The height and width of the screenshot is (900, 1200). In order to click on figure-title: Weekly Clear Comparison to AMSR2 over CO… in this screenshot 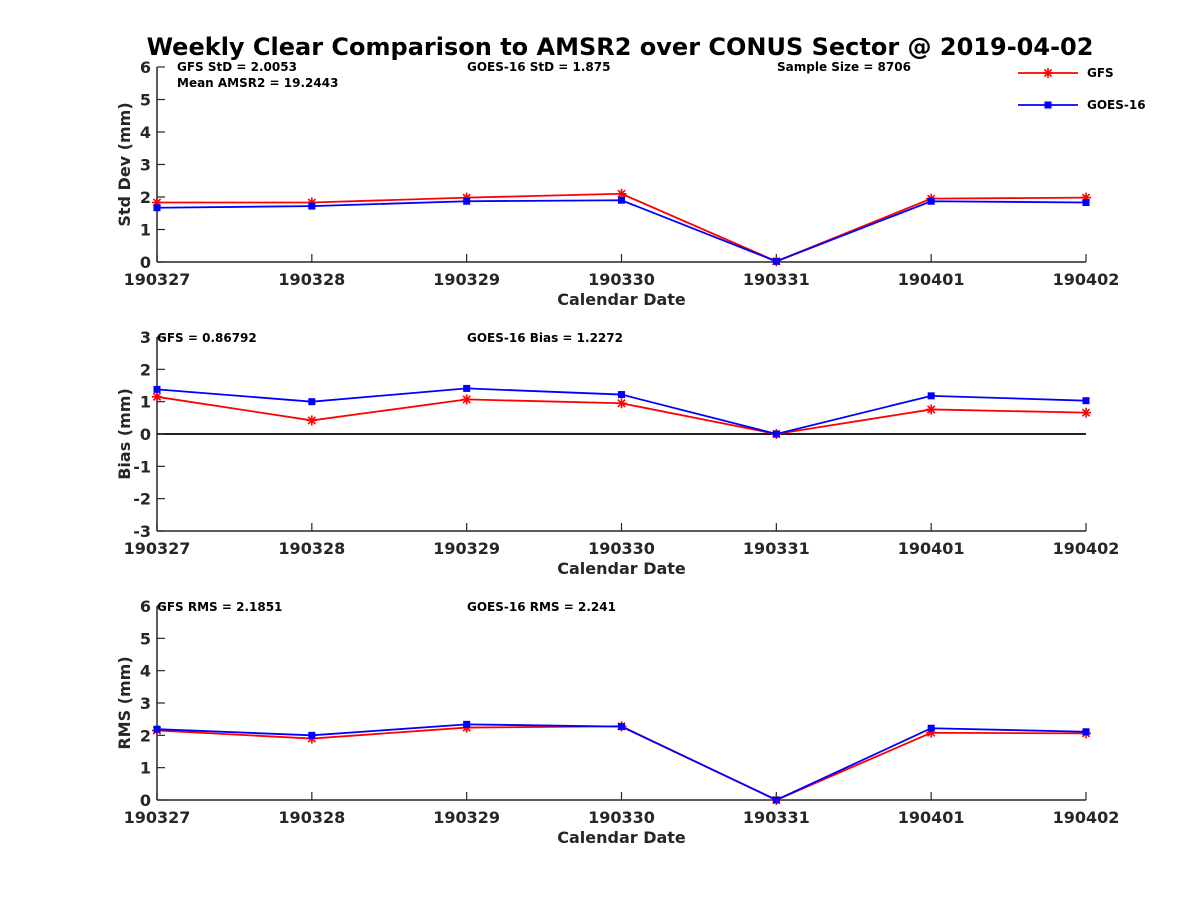, I will do `click(620, 47)`.